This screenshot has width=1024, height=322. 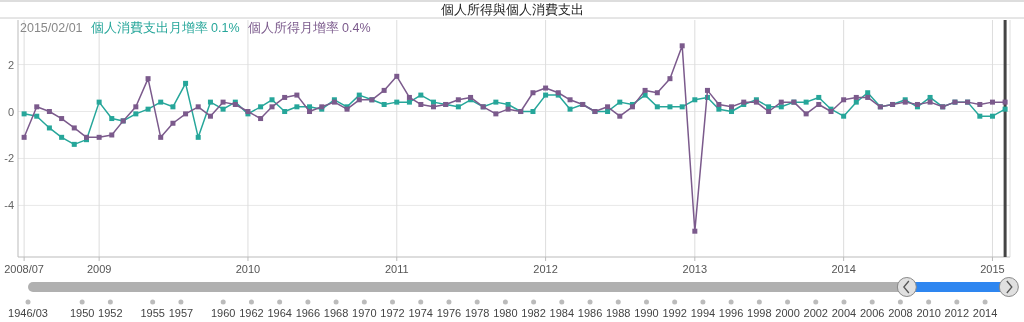 What do you see at coordinates (279, 313) in the screenshot?
I see `x2-tick-label: 1964` at bounding box center [279, 313].